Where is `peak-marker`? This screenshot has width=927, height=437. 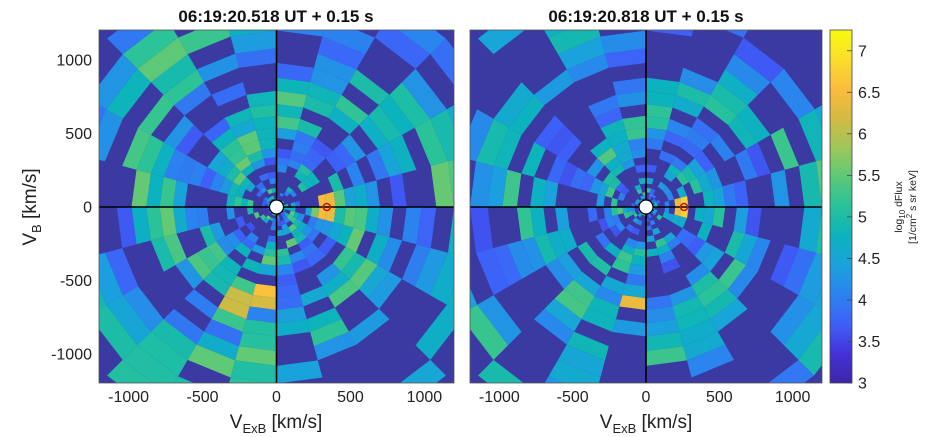
peak-marker is located at coordinates (327, 207).